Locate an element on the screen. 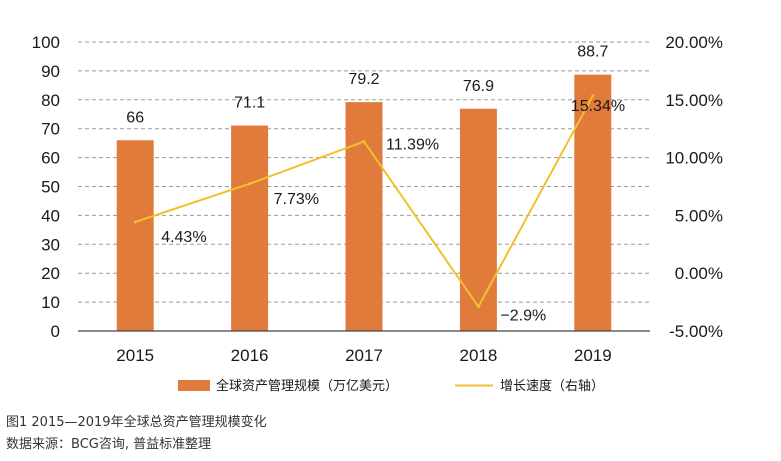 This screenshot has height=461, width=781. growth-rate-label: 11.39% is located at coordinates (412, 145).